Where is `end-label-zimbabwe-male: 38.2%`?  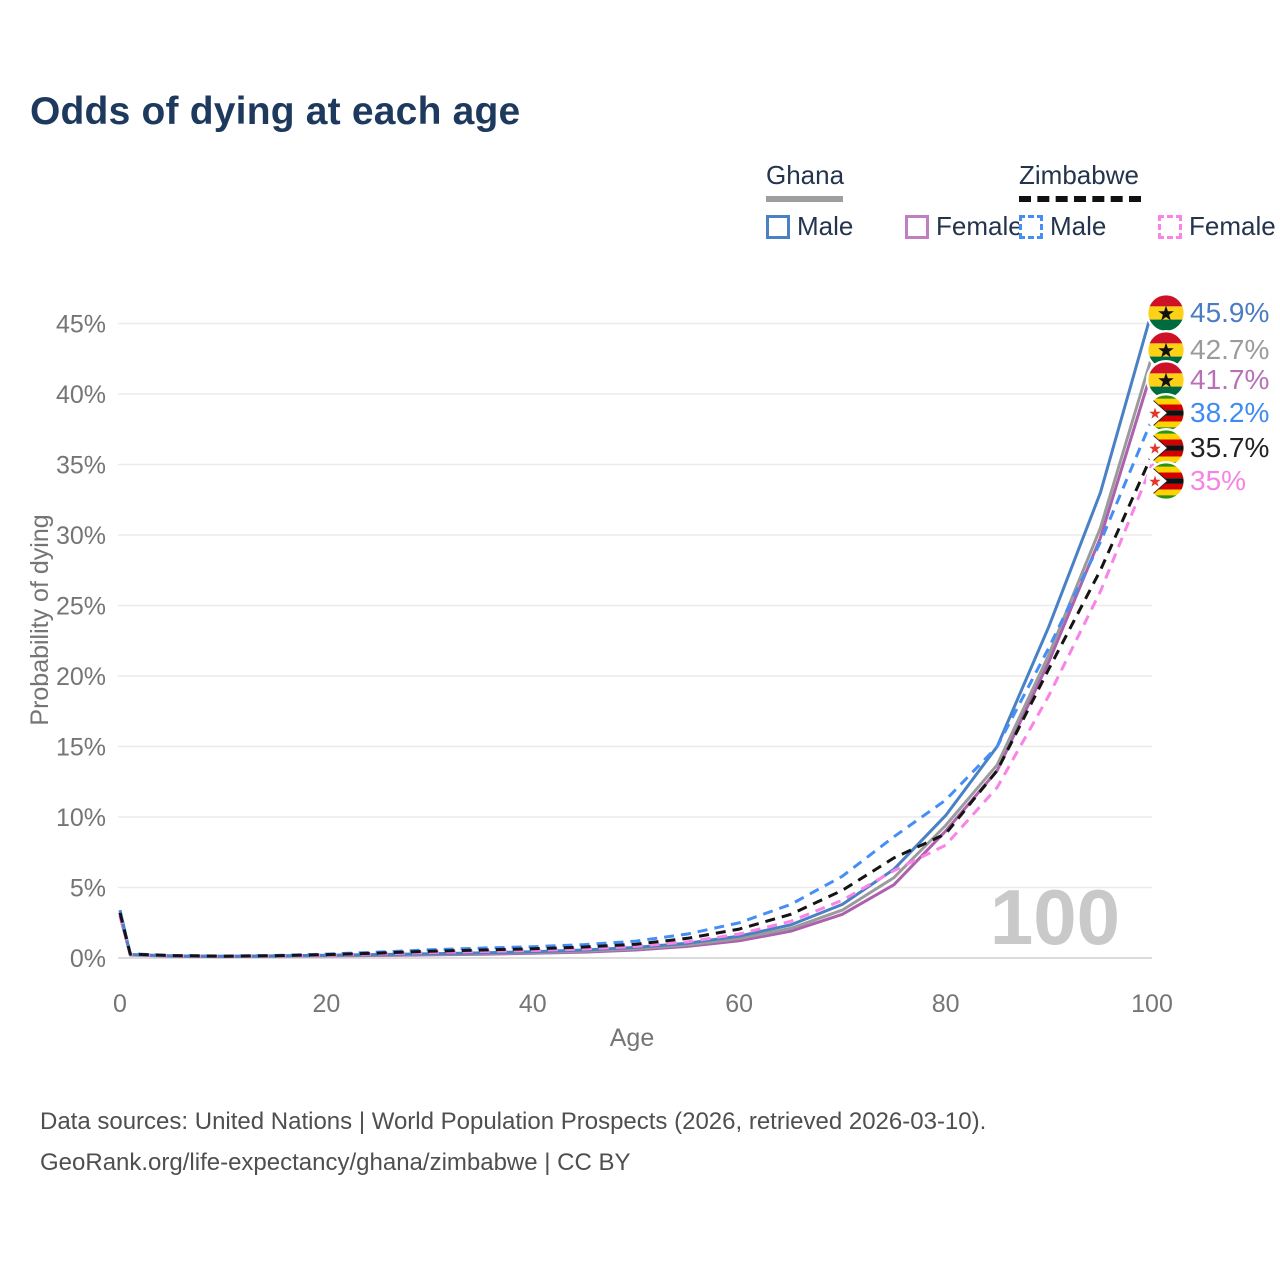 end-label-zimbabwe-male: 38.2% is located at coordinates (1207, 413).